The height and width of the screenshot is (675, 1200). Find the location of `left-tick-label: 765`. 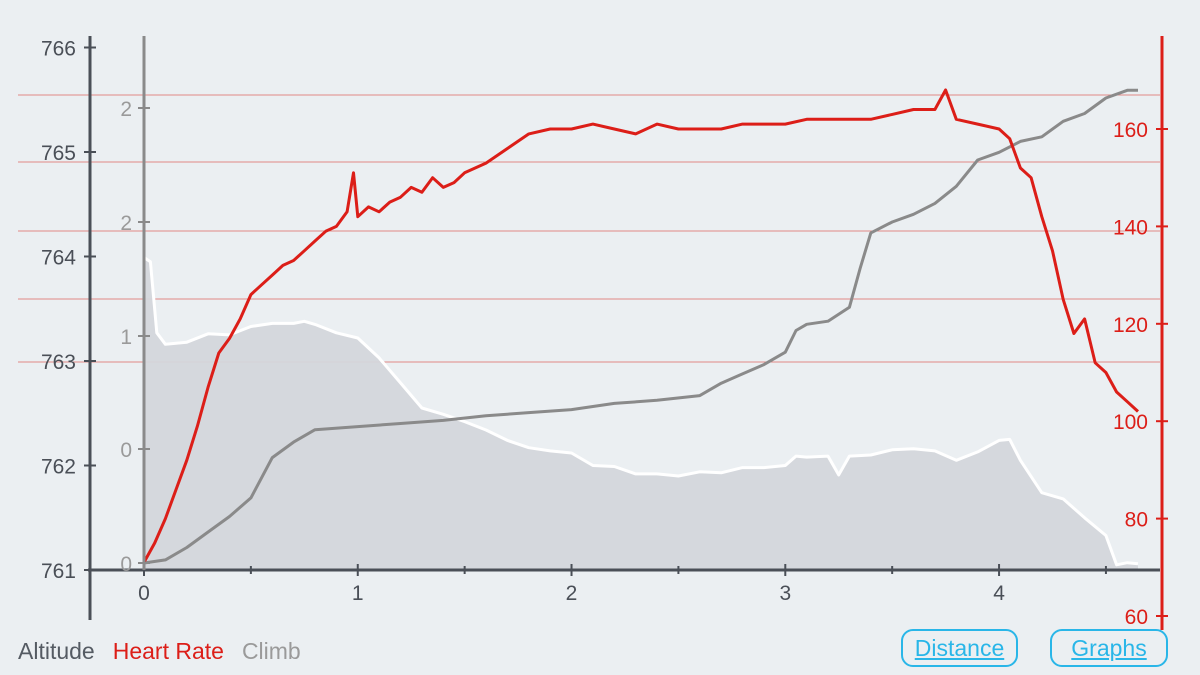

left-tick-label: 765 is located at coordinates (58, 153).